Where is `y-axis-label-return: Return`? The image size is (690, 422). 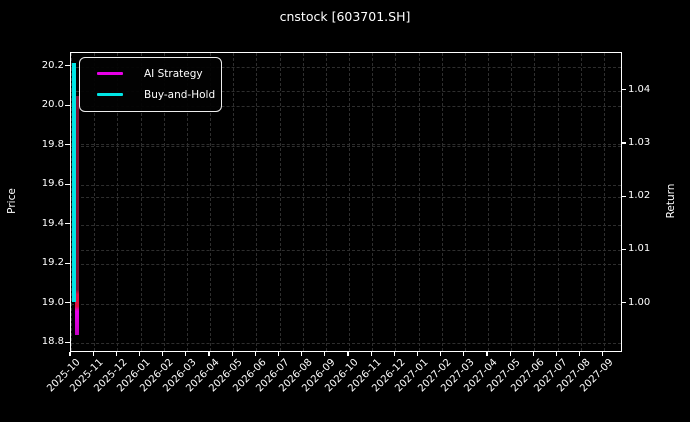
y-axis-label-return: Return is located at coordinates (671, 201).